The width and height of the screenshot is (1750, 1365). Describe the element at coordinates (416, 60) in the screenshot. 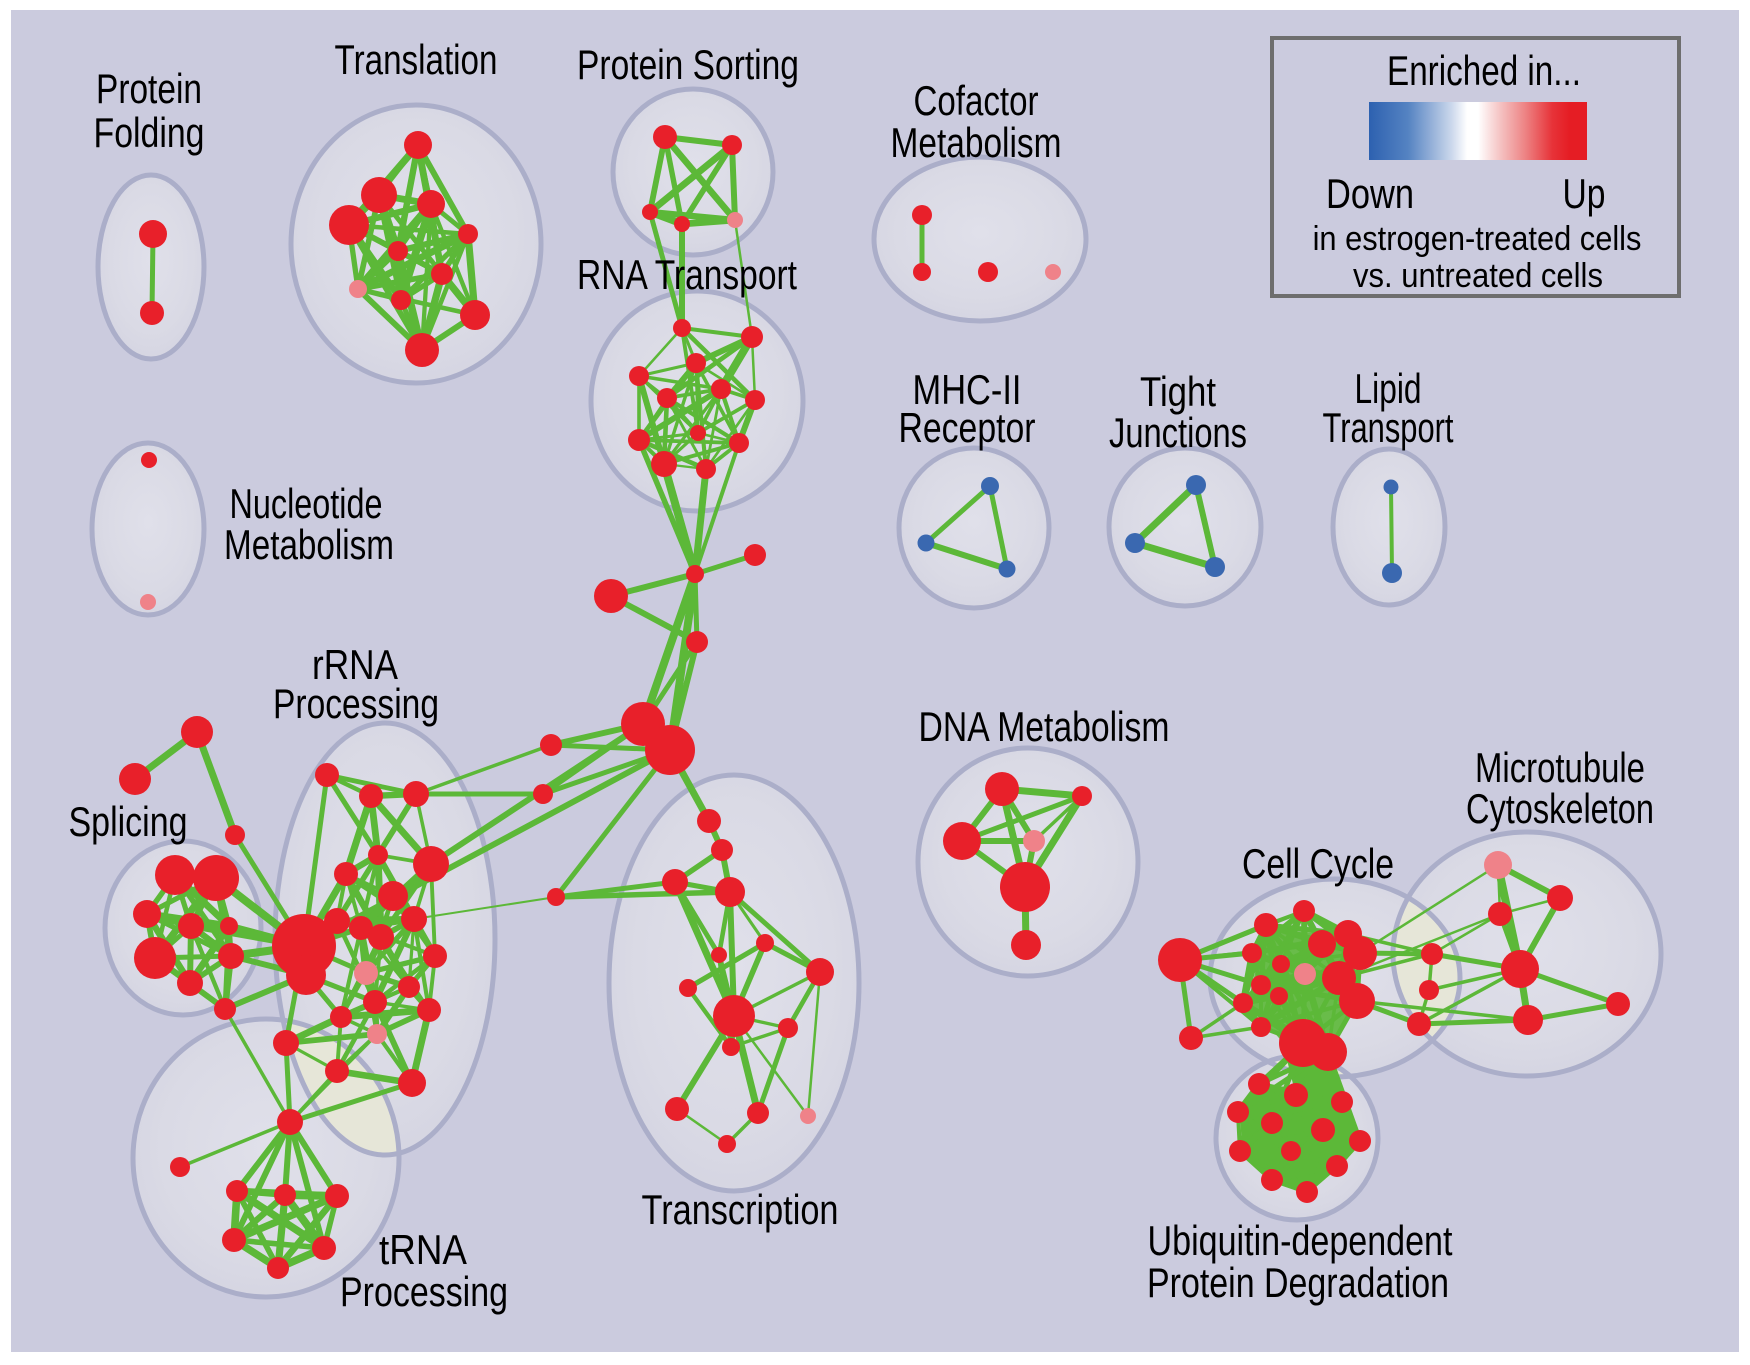

I see `svg-text: Translation` at that location.